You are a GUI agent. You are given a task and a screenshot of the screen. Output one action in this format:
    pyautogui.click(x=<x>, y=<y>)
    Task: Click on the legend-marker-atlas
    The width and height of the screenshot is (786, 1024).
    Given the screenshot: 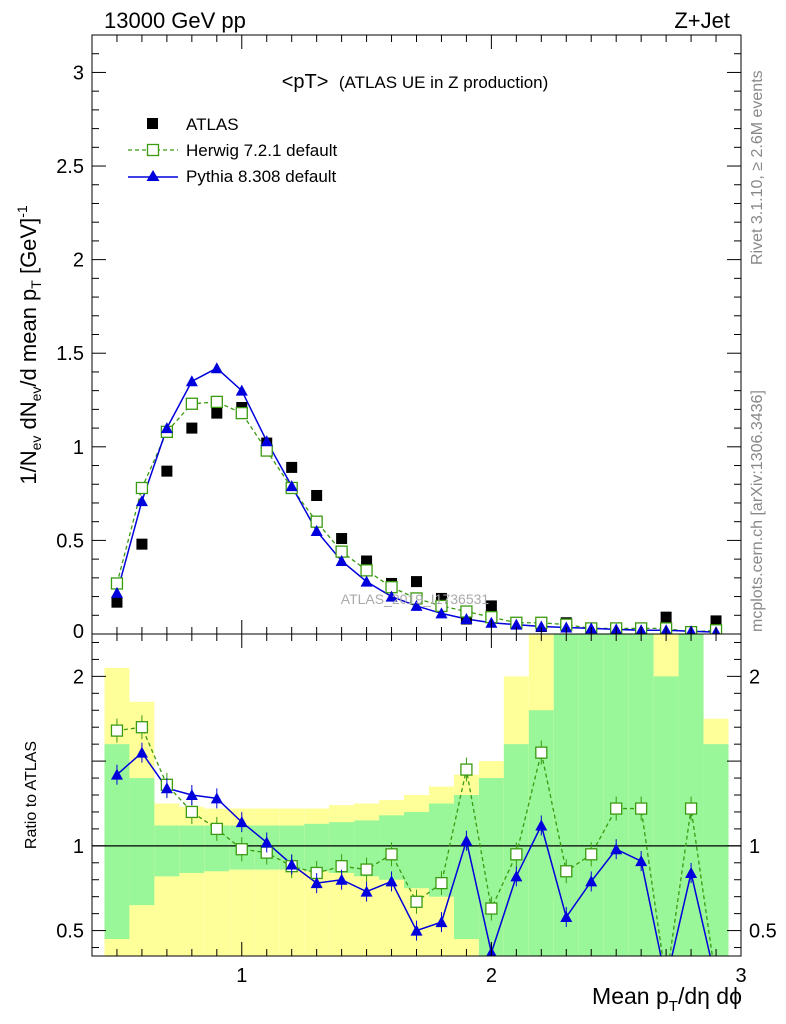 What is the action you would take?
    pyautogui.click(x=152, y=123)
    